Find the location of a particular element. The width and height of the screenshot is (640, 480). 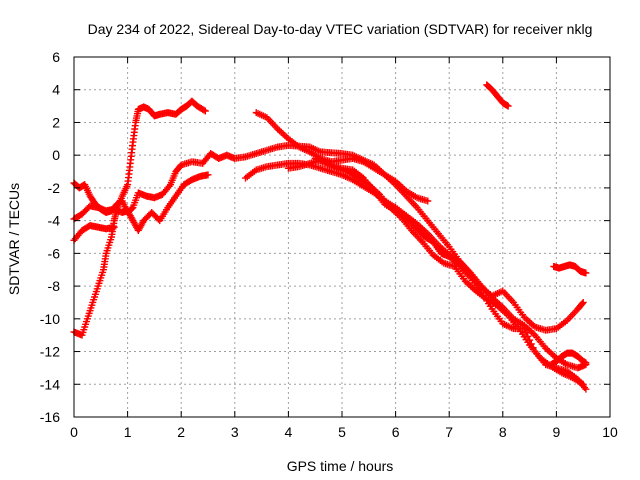

x-axis-label: GPS time / hours is located at coordinates (340, 466).